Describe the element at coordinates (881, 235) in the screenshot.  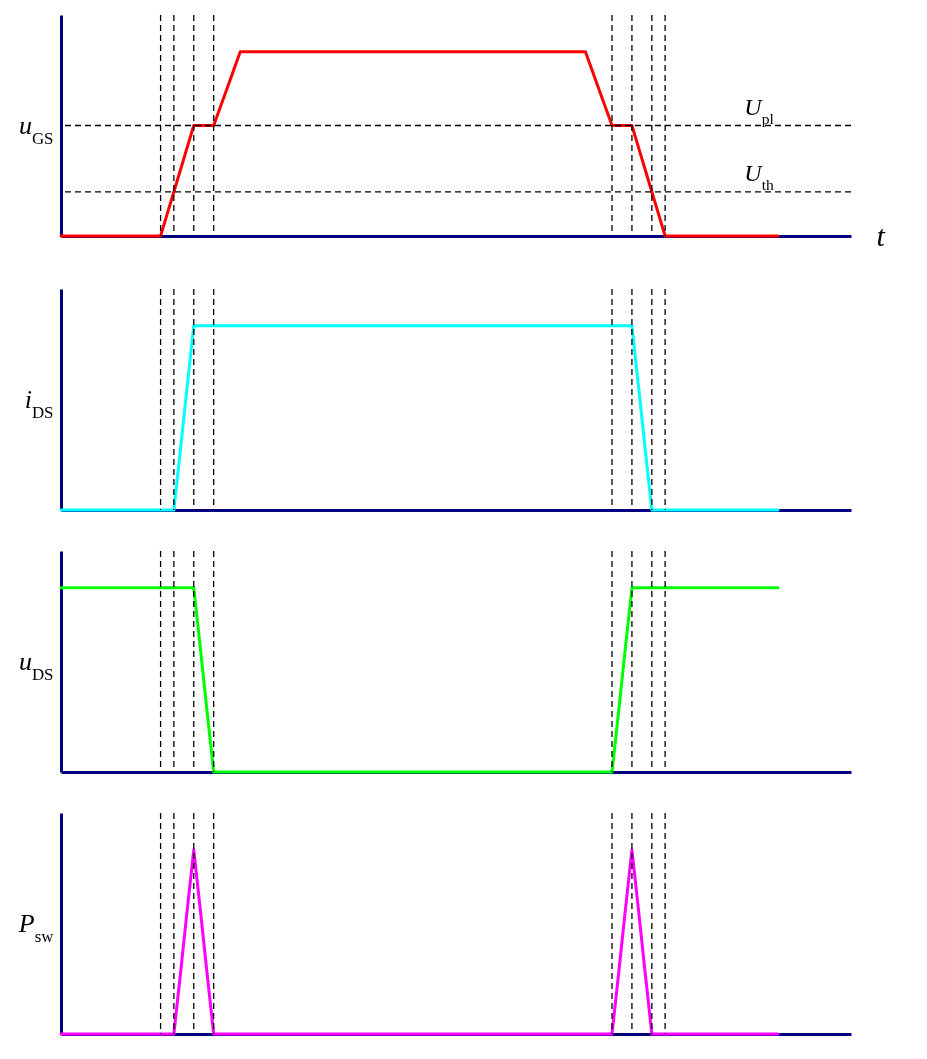
I see `x-axis-title: t` at that location.